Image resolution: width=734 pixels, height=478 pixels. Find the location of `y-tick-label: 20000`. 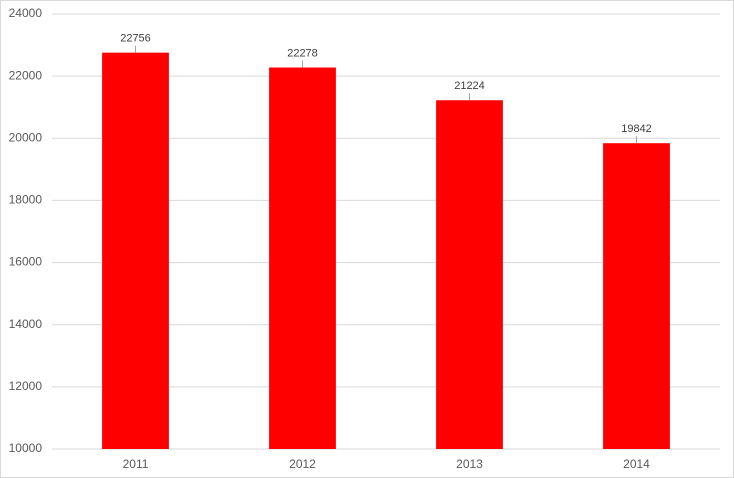

y-tick-label: 20000 is located at coordinates (26, 137).